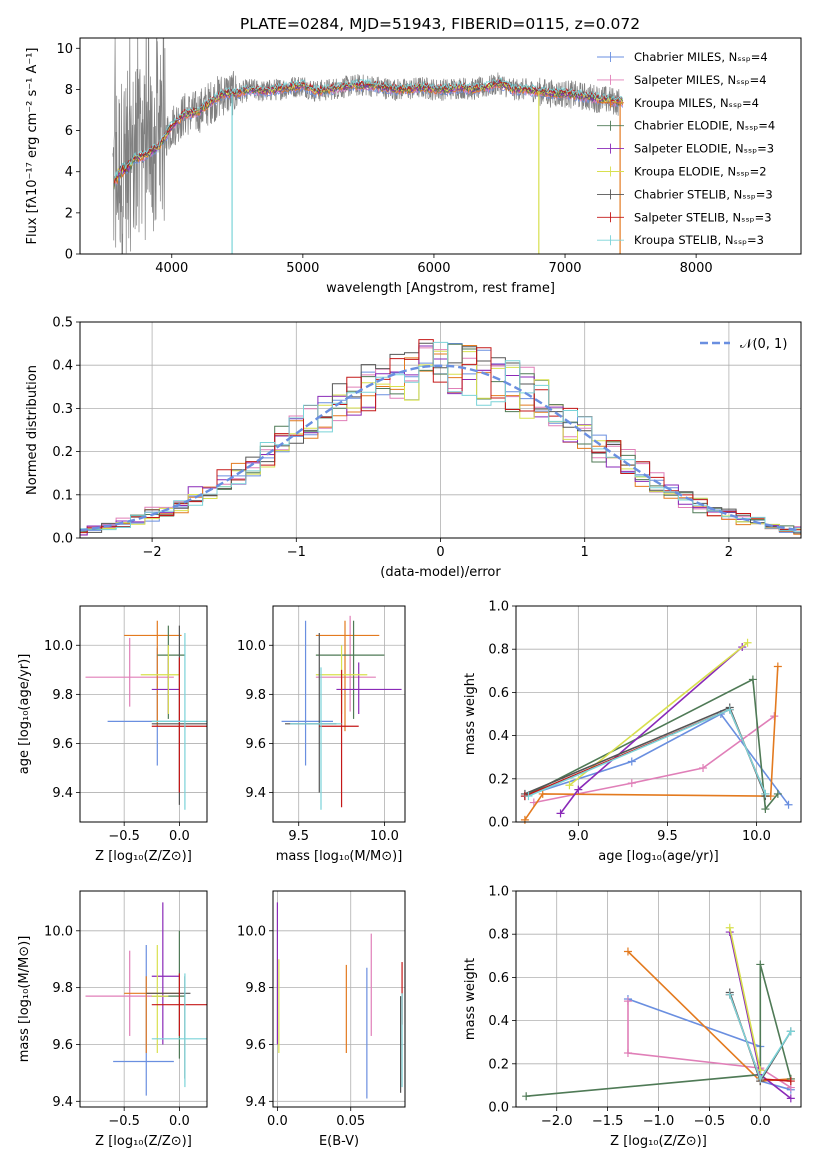  I want to click on y-tick-label: 8, so click(69, 90).